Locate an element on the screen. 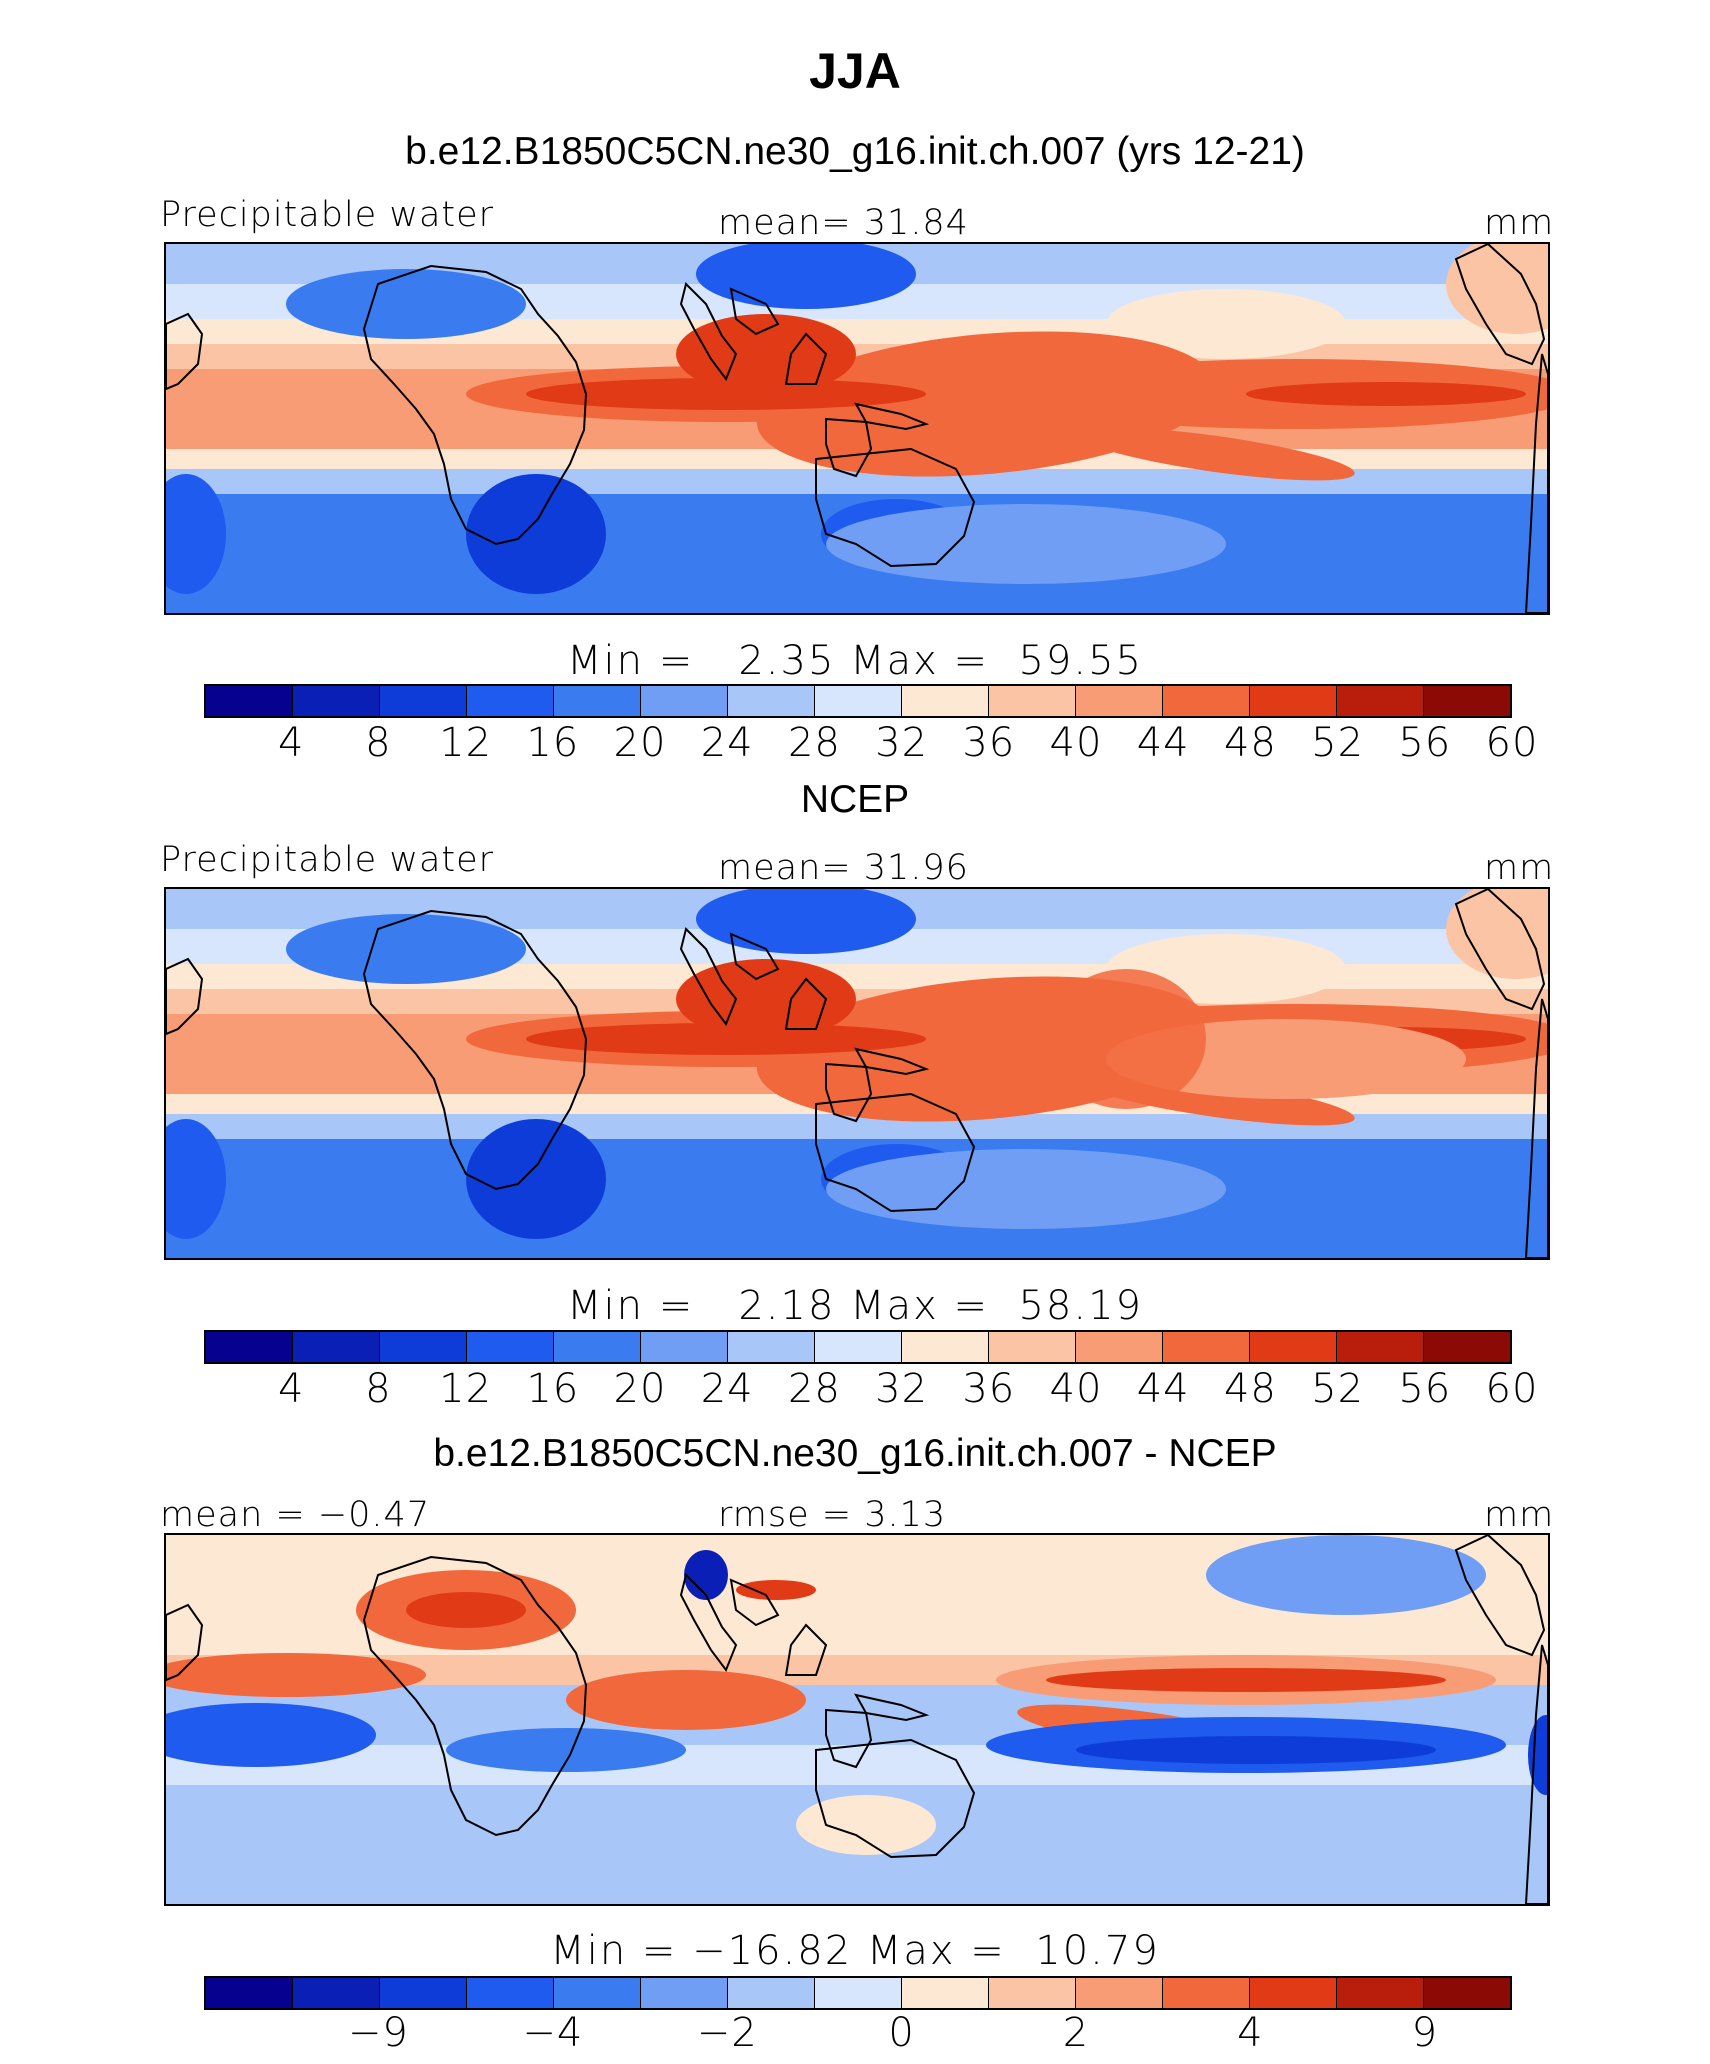 Image resolution: width=1710 pixels, height=2064 pixels. panel-1-variable-label: Precipitable water is located at coordinates (327, 215).